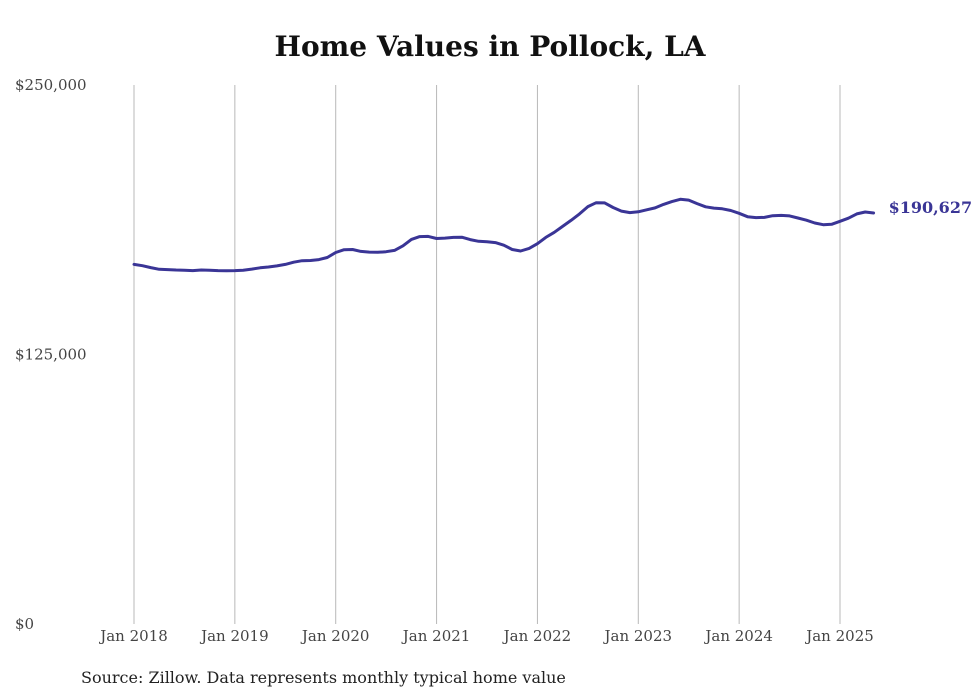 This screenshot has width=980, height=699. What do you see at coordinates (537, 636) in the screenshot?
I see `x-tick-label: Jan 2022` at bounding box center [537, 636].